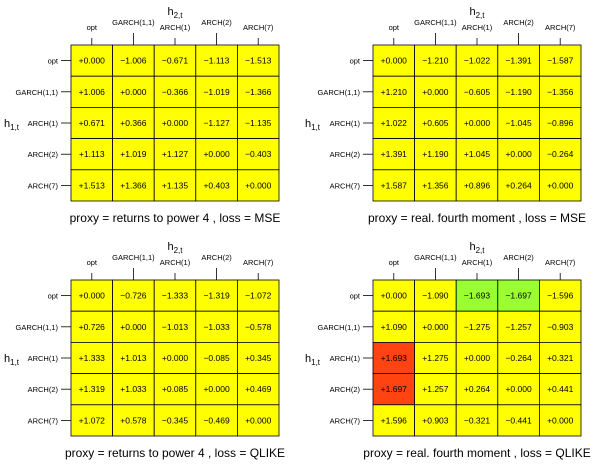  Describe the element at coordinates (435, 420) in the screenshot. I see `cell-value-label: +0.903` at that location.